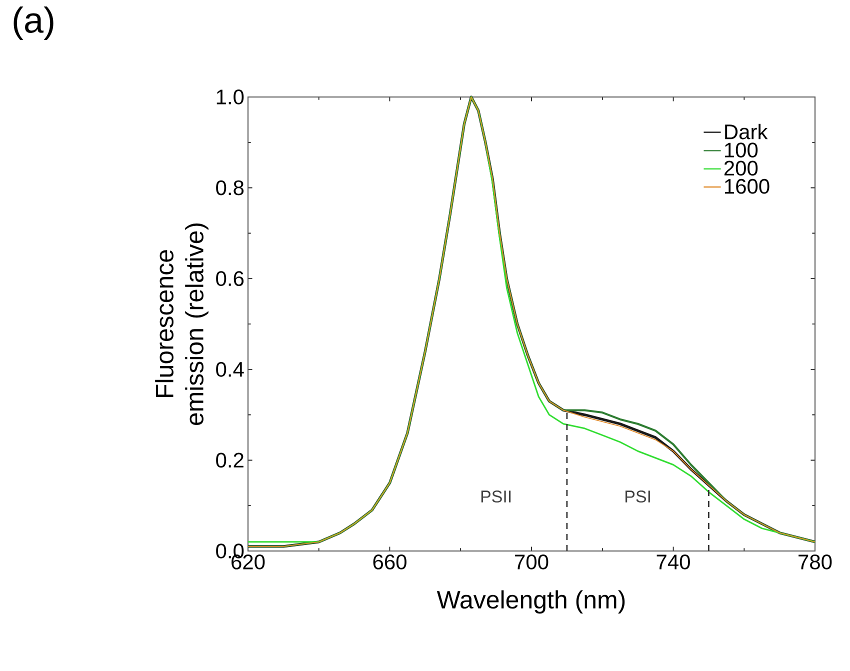 The height and width of the screenshot is (671, 850). Describe the element at coordinates (230, 460) in the screenshot. I see `y-tick-label: 0.2` at that location.